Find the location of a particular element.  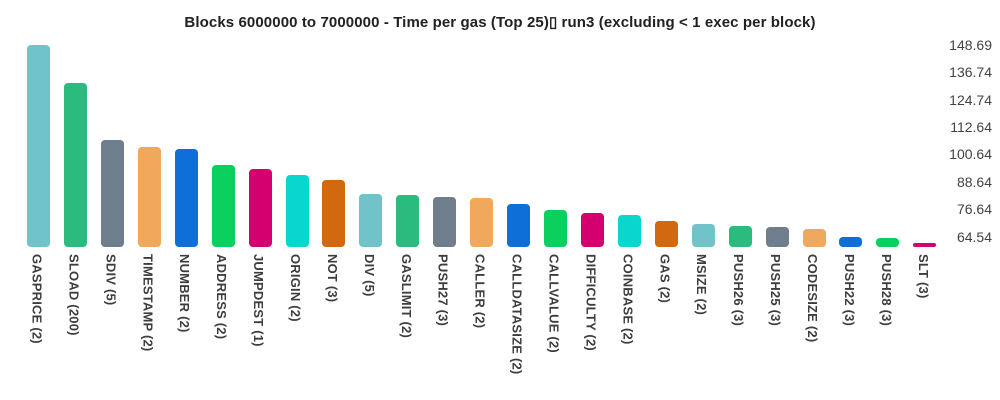

x-axis-category-label: PUSH28 (3) is located at coordinates (886, 290).